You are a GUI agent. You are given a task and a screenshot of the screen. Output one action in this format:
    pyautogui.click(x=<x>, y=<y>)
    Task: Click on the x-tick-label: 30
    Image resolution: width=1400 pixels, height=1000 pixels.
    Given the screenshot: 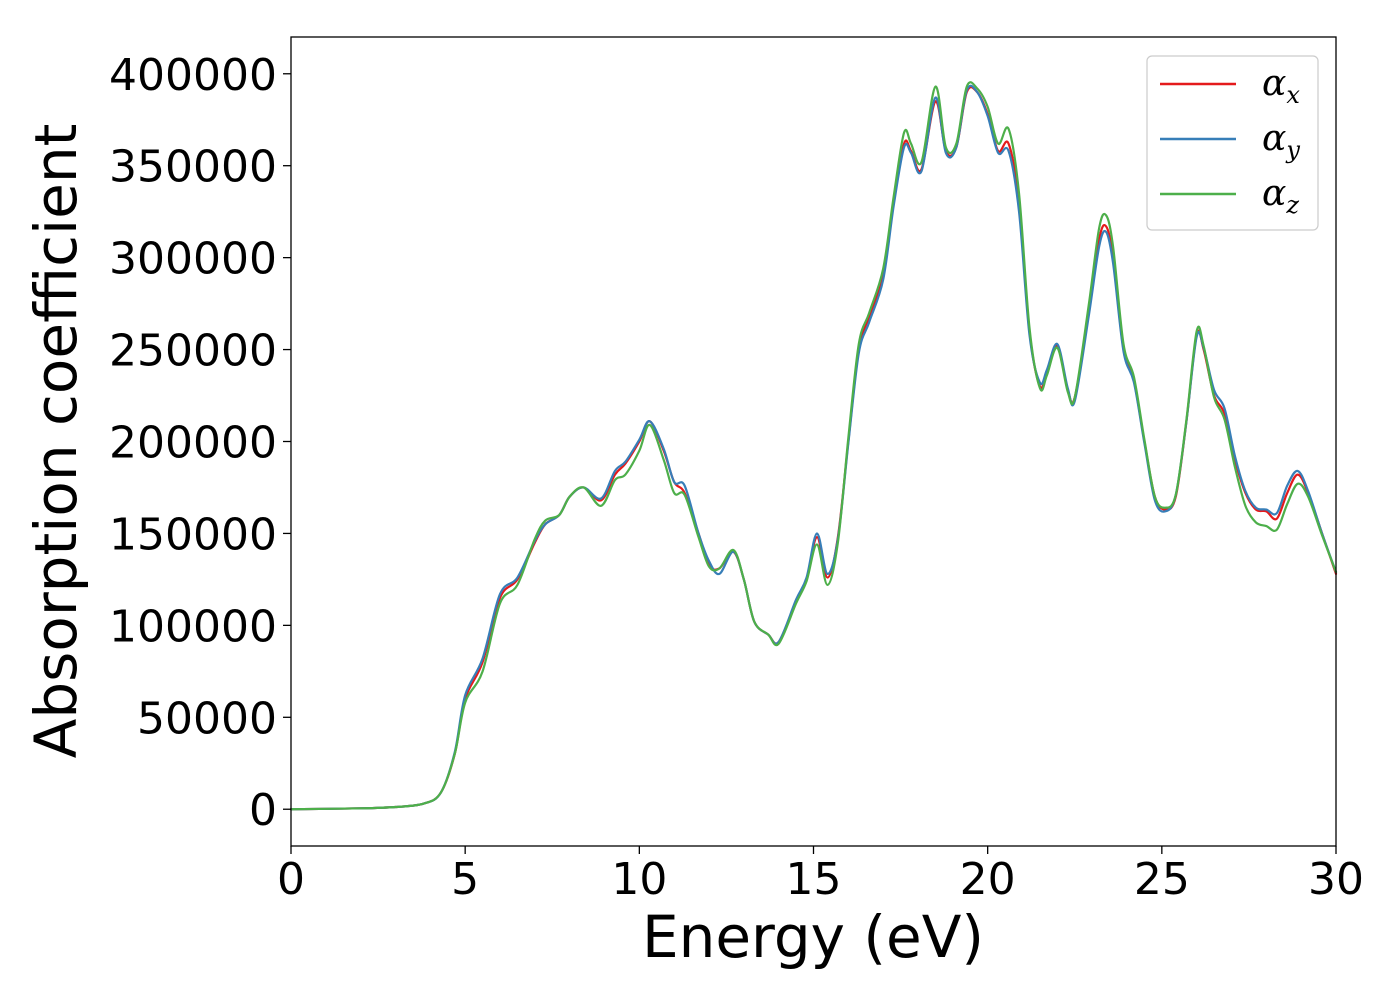 What is the action you would take?
    pyautogui.click(x=1336, y=879)
    